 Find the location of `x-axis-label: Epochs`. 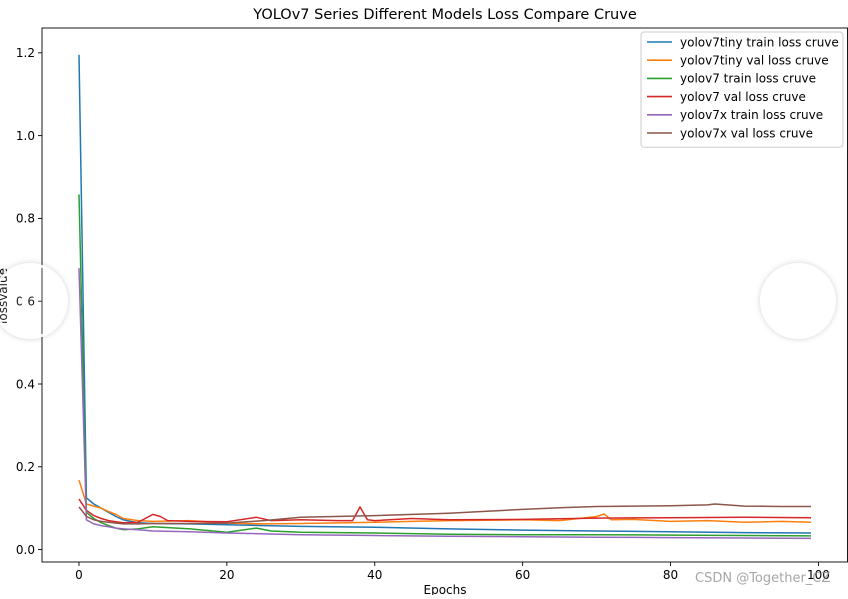

x-axis-label: Epochs is located at coordinates (445, 589).